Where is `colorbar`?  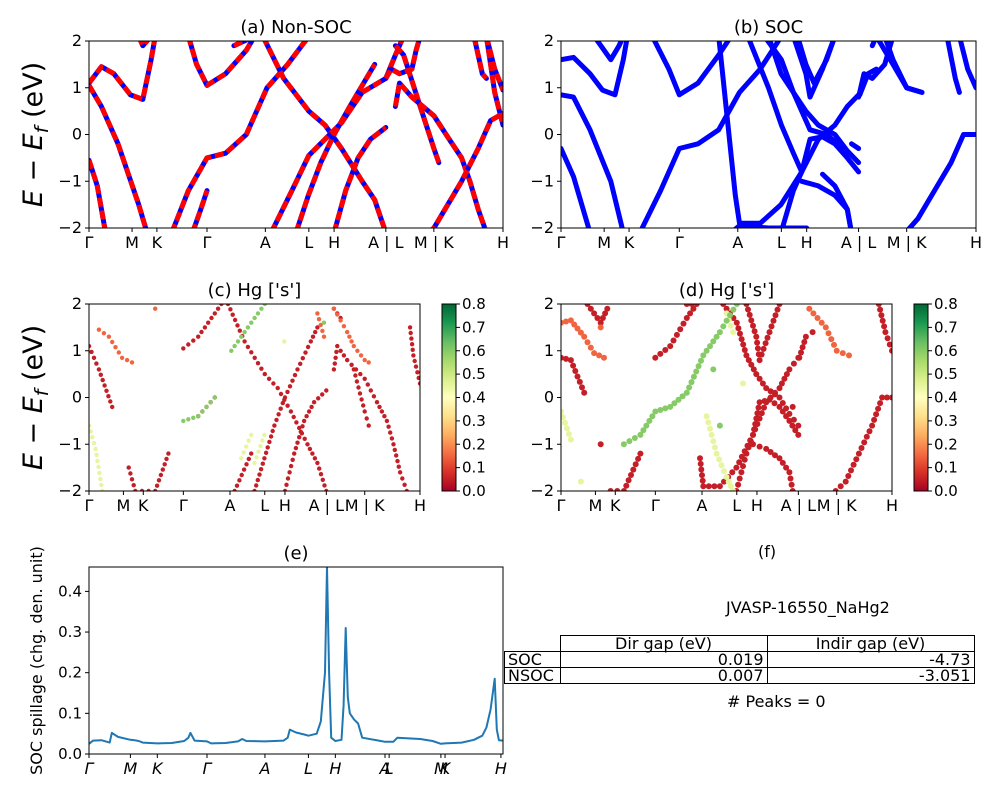 colorbar is located at coordinates (449, 397).